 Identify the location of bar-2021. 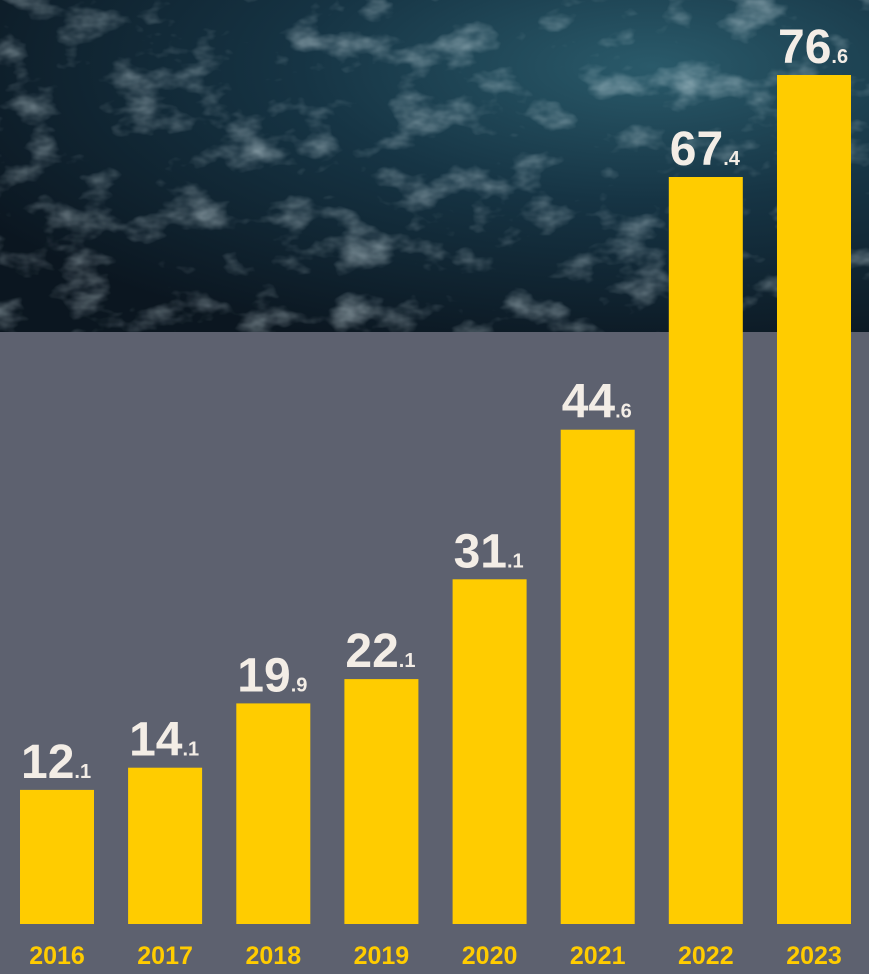
(597, 676).